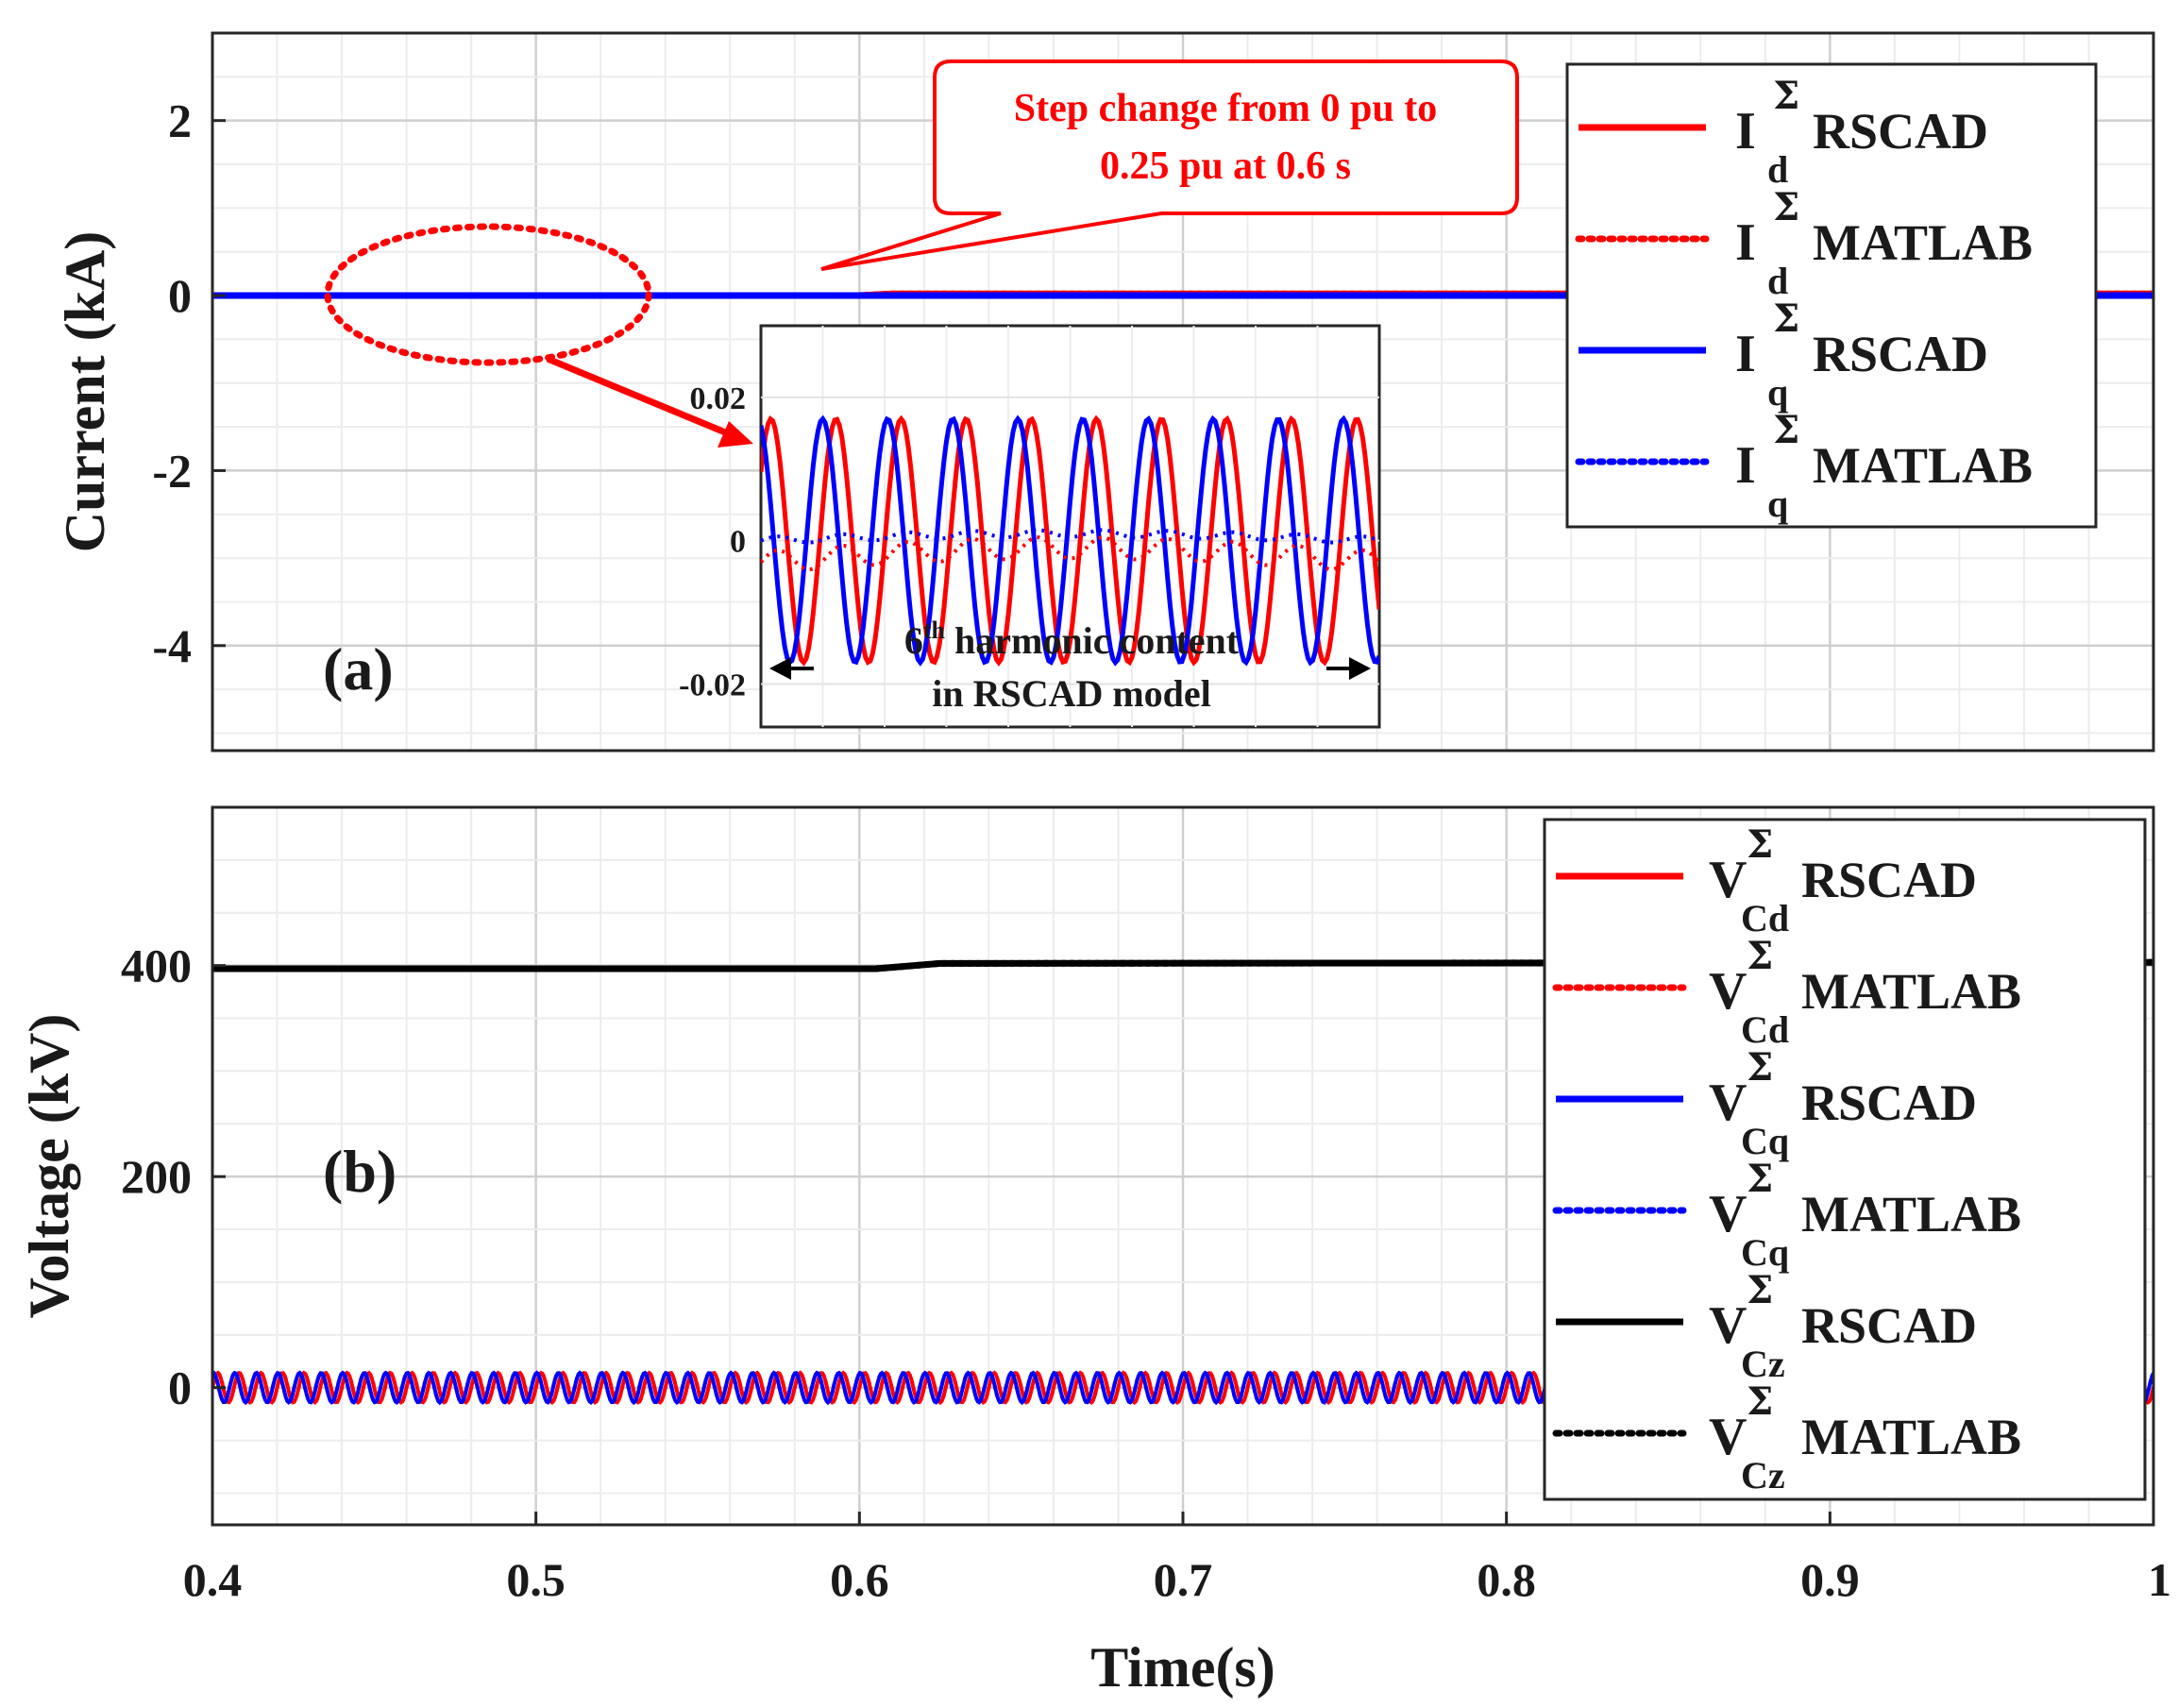 The height and width of the screenshot is (1708, 2178). Describe the element at coordinates (712, 542) in the screenshot. I see `inset-y-ticks: 0.02 0 -0.02` at that location.